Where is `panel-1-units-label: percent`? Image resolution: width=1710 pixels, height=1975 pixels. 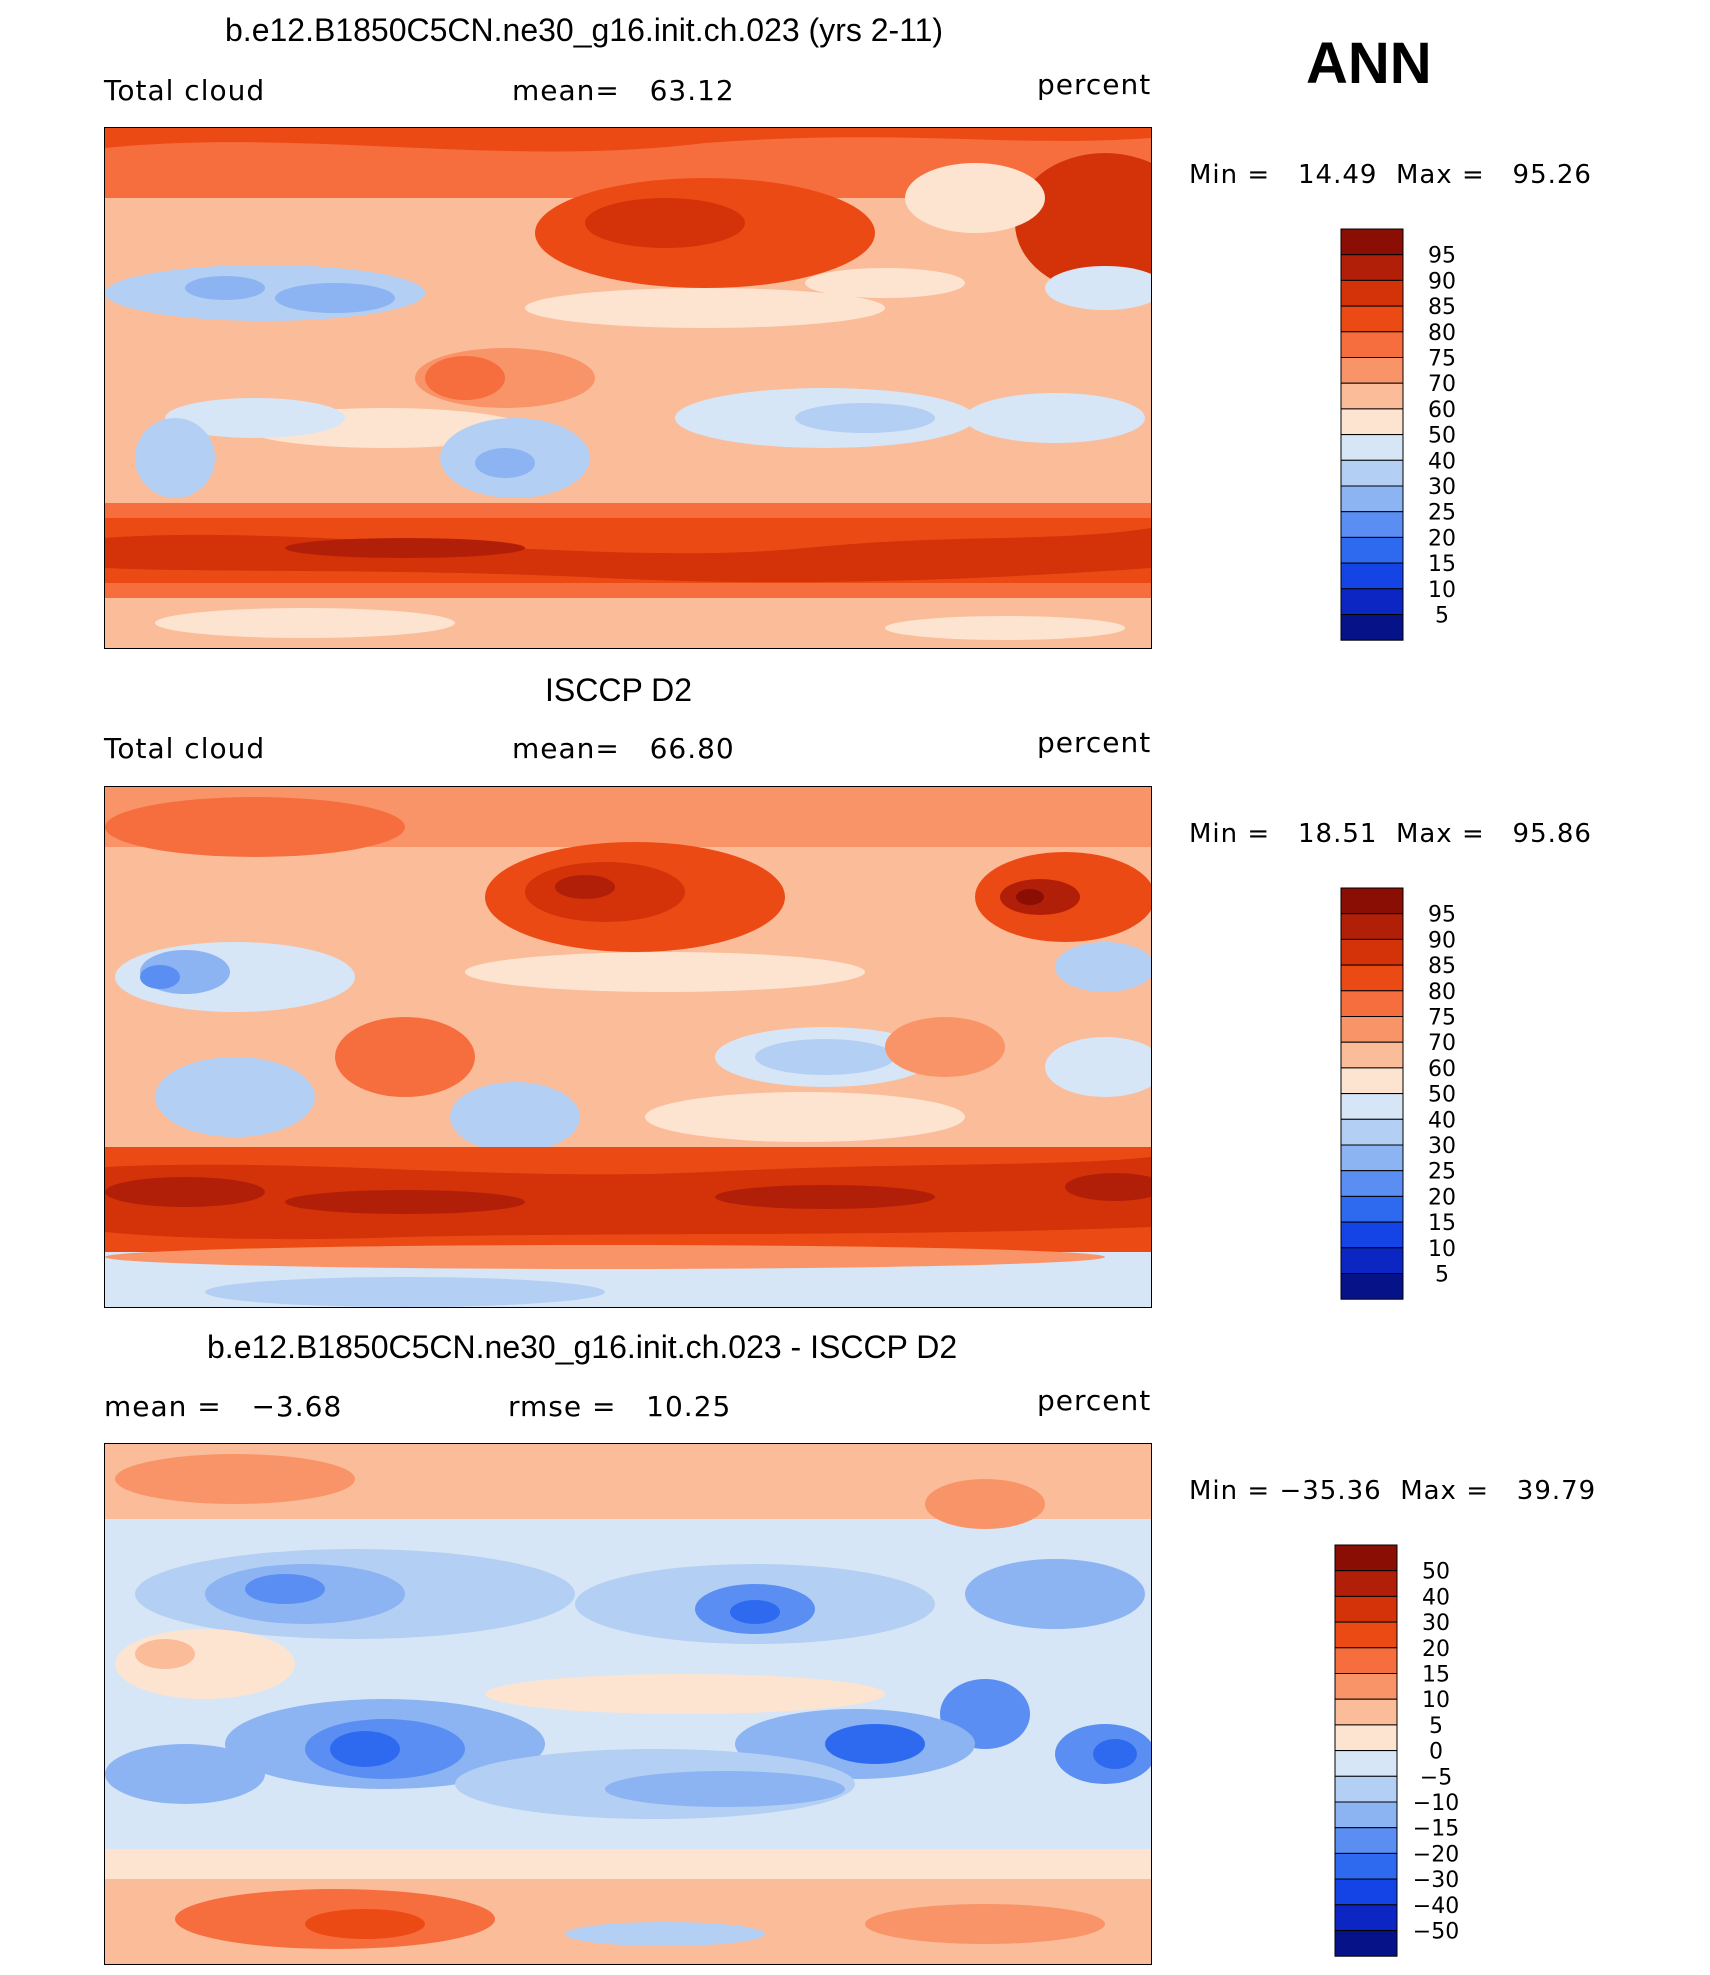
panel-1-units-label: percent is located at coordinates (1094, 84).